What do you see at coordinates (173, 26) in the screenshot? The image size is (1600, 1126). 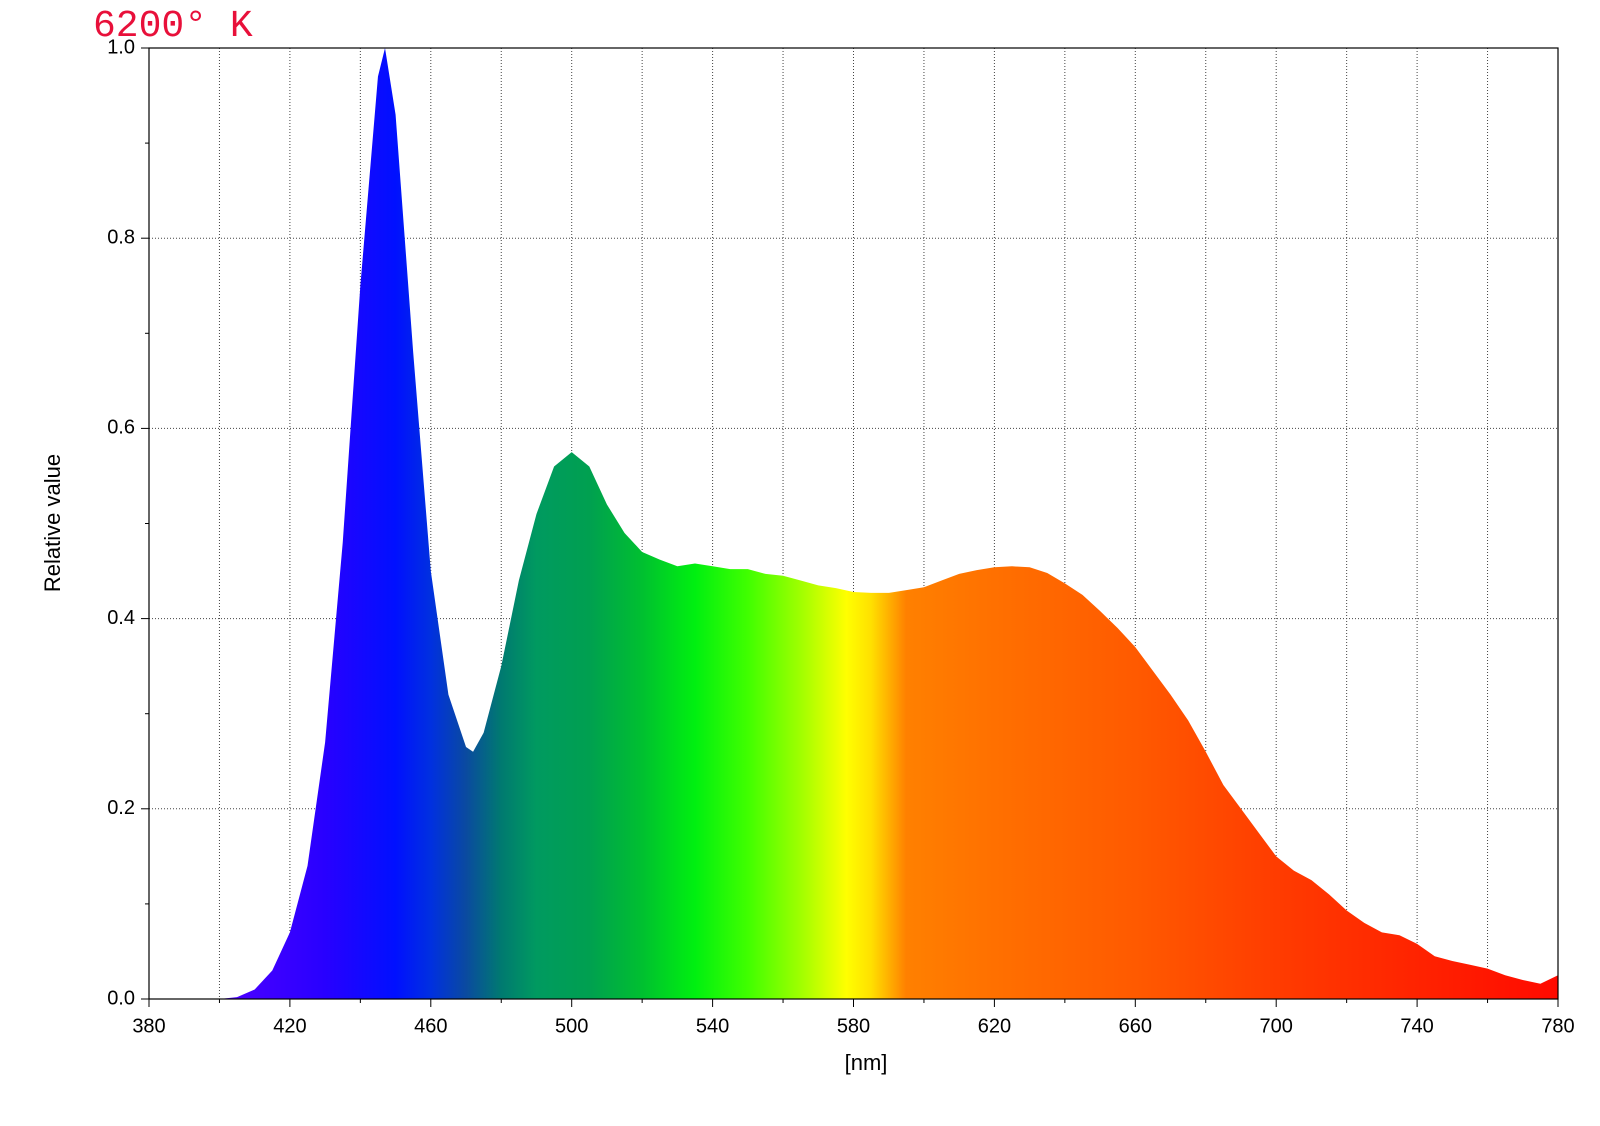 I see `chart-title: 6200° K` at bounding box center [173, 26].